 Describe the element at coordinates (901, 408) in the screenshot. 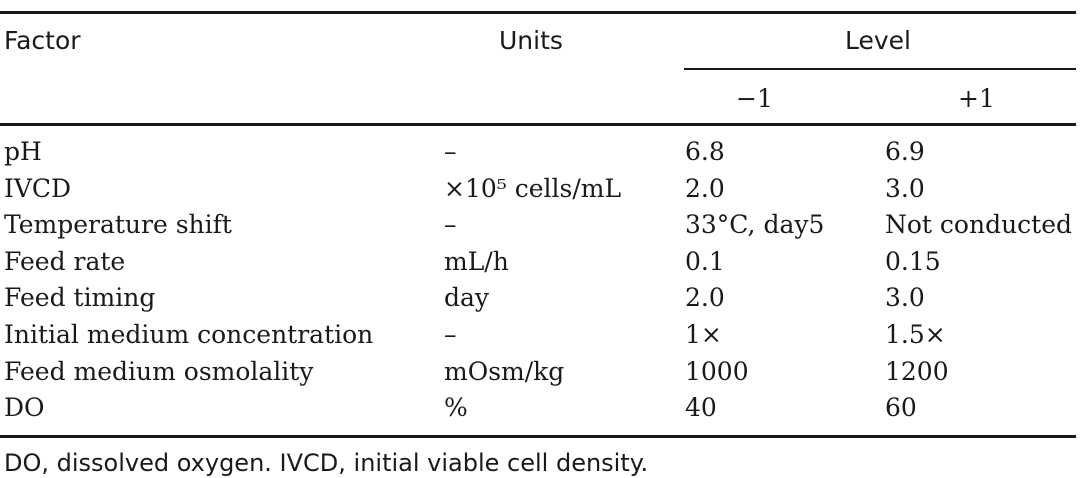

I see `cell-level-high: 60` at that location.